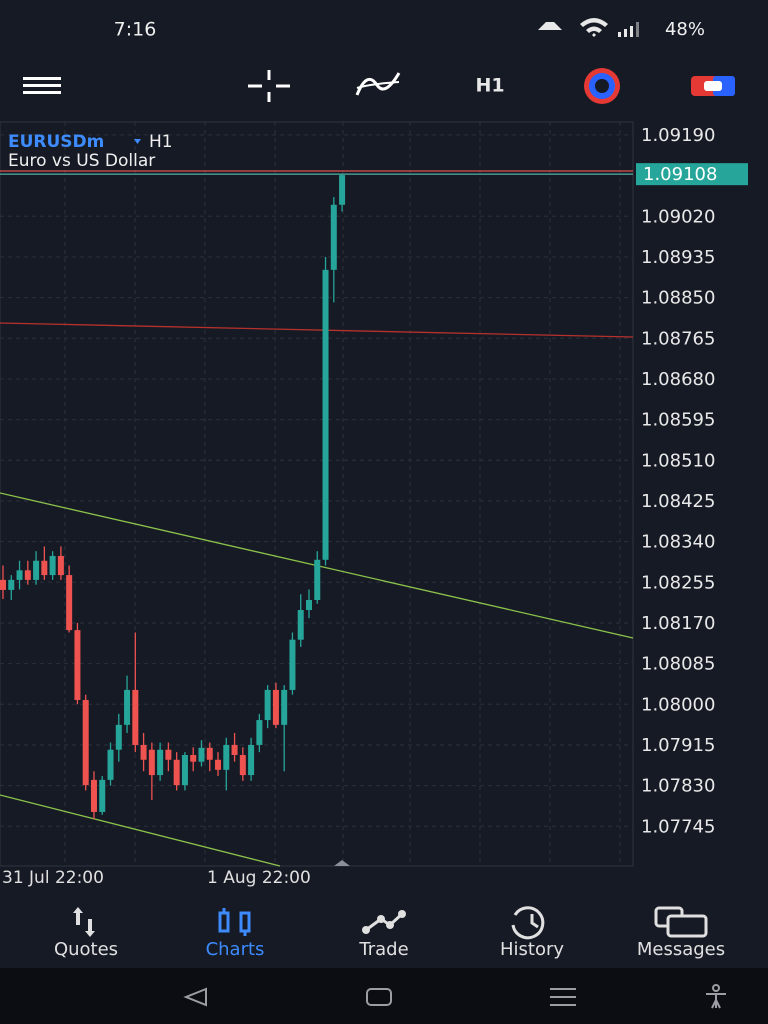 The width and height of the screenshot is (768, 1024). Describe the element at coordinates (235, 949) in the screenshot. I see `nav-label: Charts` at that location.